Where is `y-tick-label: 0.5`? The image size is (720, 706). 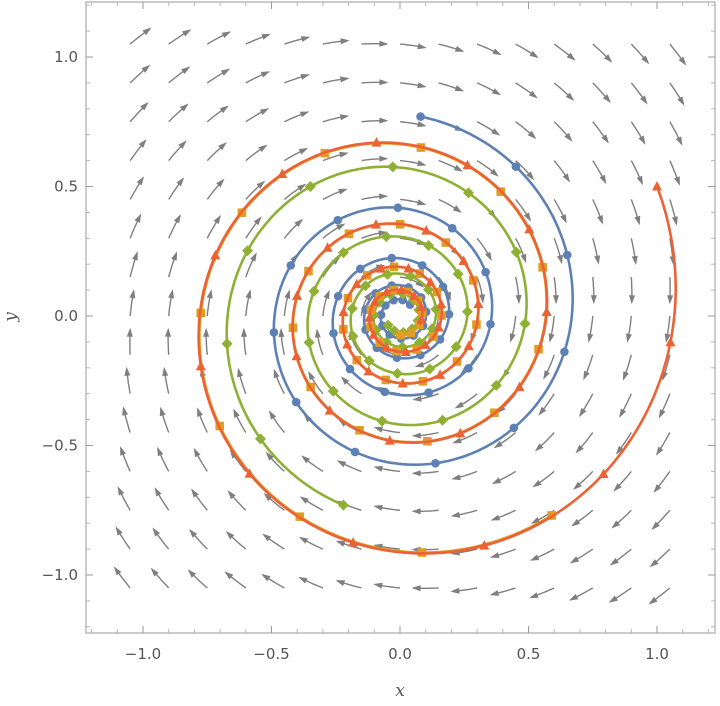
y-tick-label: 0.5 is located at coordinates (66, 187).